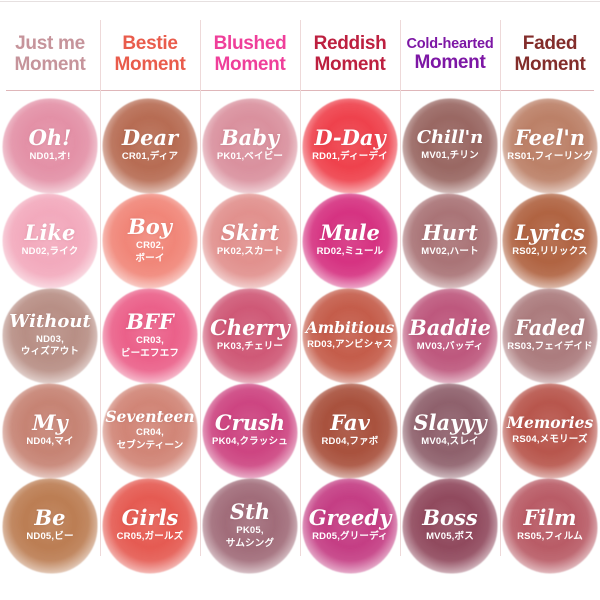 Image resolution: width=600 pixels, height=600 pixels. What do you see at coordinates (450, 430) in the screenshot?
I see `swatch-cell: Slayyy MV04,スレイ` at bounding box center [450, 430].